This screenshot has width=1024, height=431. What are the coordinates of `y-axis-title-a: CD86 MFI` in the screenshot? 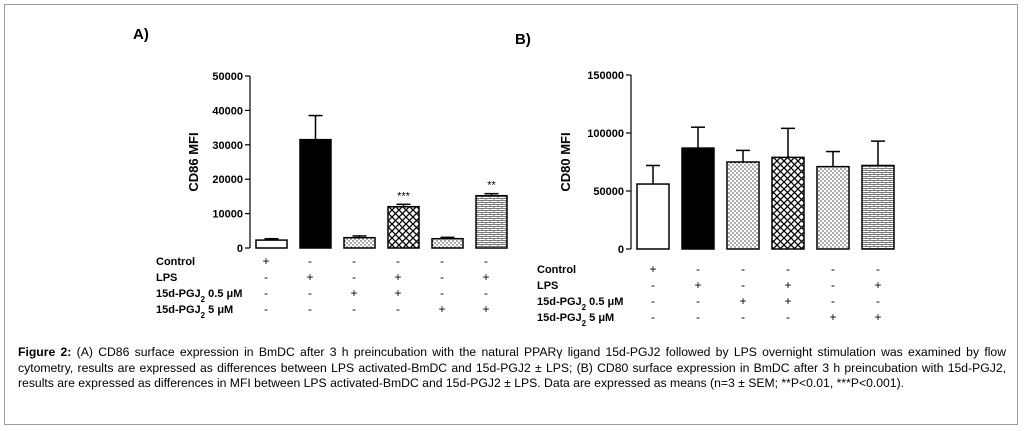 It's located at (193, 161).